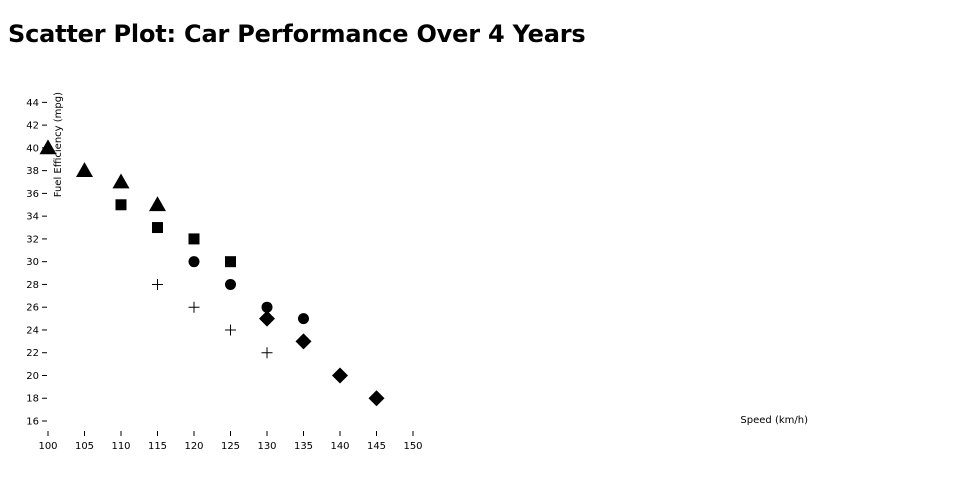  Describe the element at coordinates (376, 446) in the screenshot. I see `x-tick-label: 145` at that location.